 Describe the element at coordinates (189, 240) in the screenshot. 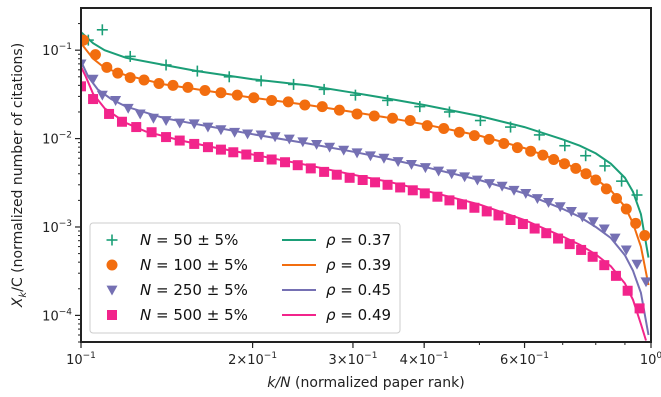

I see `legend-label-0: N = 50 ± 5%` at that location.